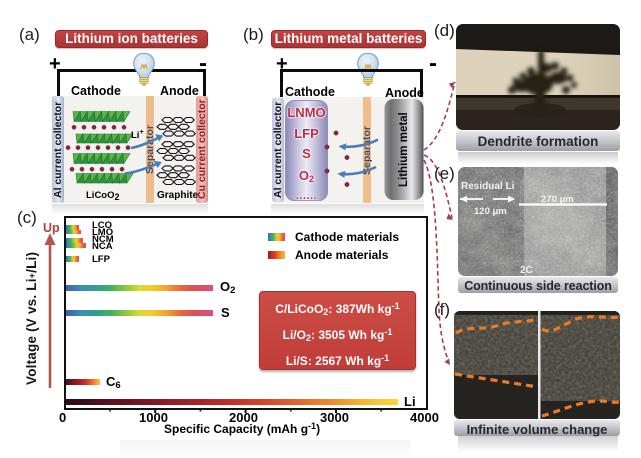 The height and width of the screenshot is (458, 641). Describe the element at coordinates (526, 270) in the screenshot. I see `svg-text: 2C` at that location.